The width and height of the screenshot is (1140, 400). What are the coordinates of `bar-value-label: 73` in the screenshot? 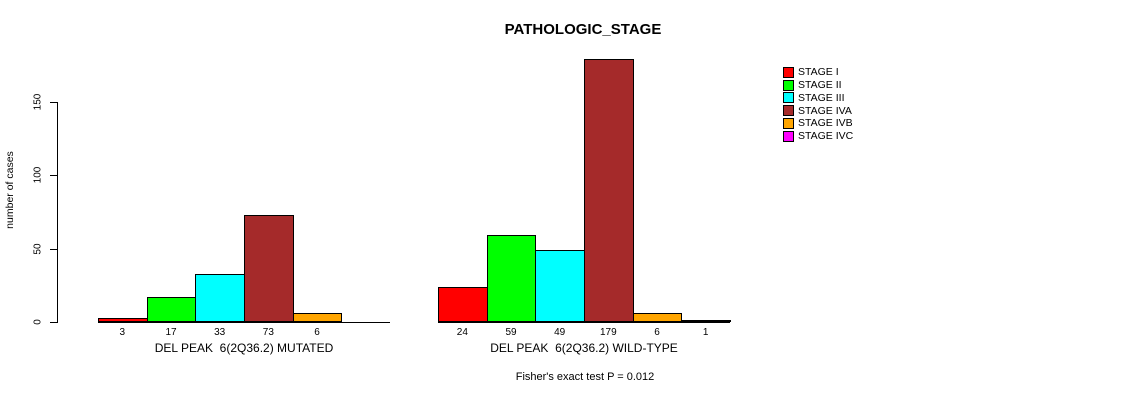 It's located at (268, 332).